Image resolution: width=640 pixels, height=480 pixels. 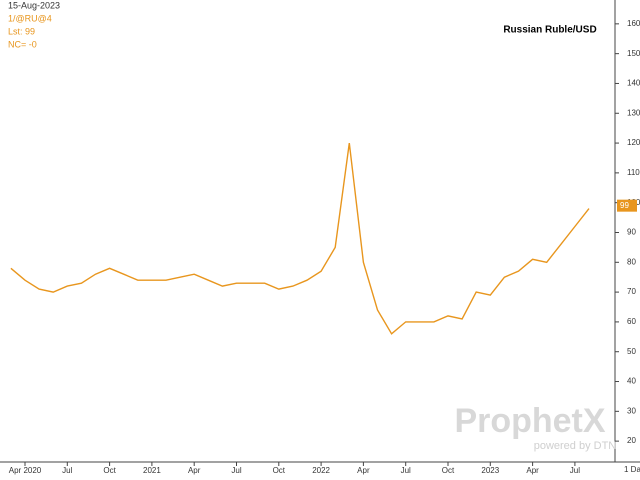 I want to click on y-tick-label: 20, so click(x=631, y=440).